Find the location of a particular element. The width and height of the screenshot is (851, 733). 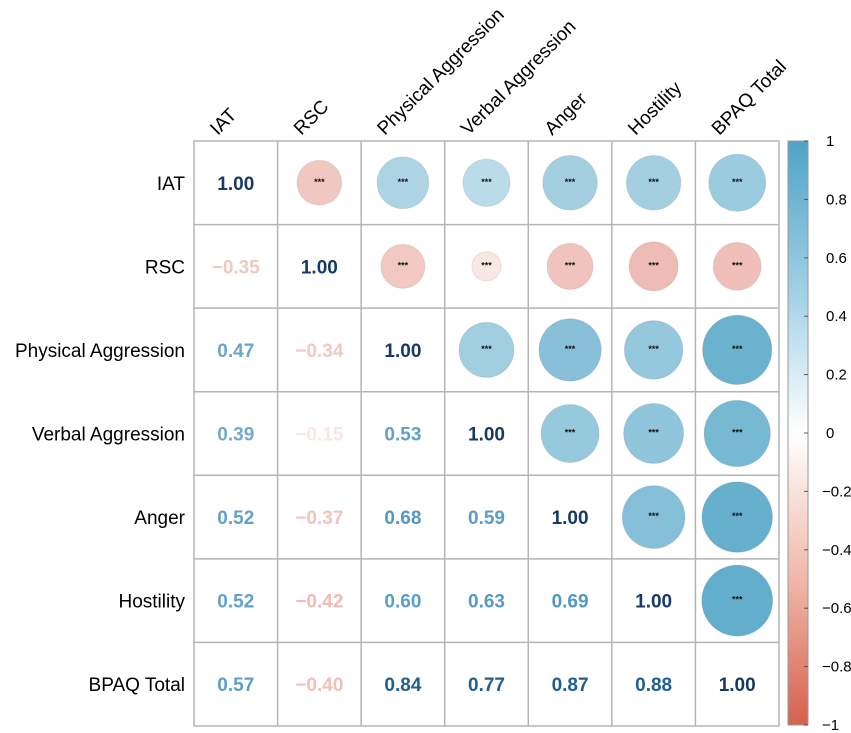

colorbar-tick-label-9: −0.8 is located at coordinates (836, 667).